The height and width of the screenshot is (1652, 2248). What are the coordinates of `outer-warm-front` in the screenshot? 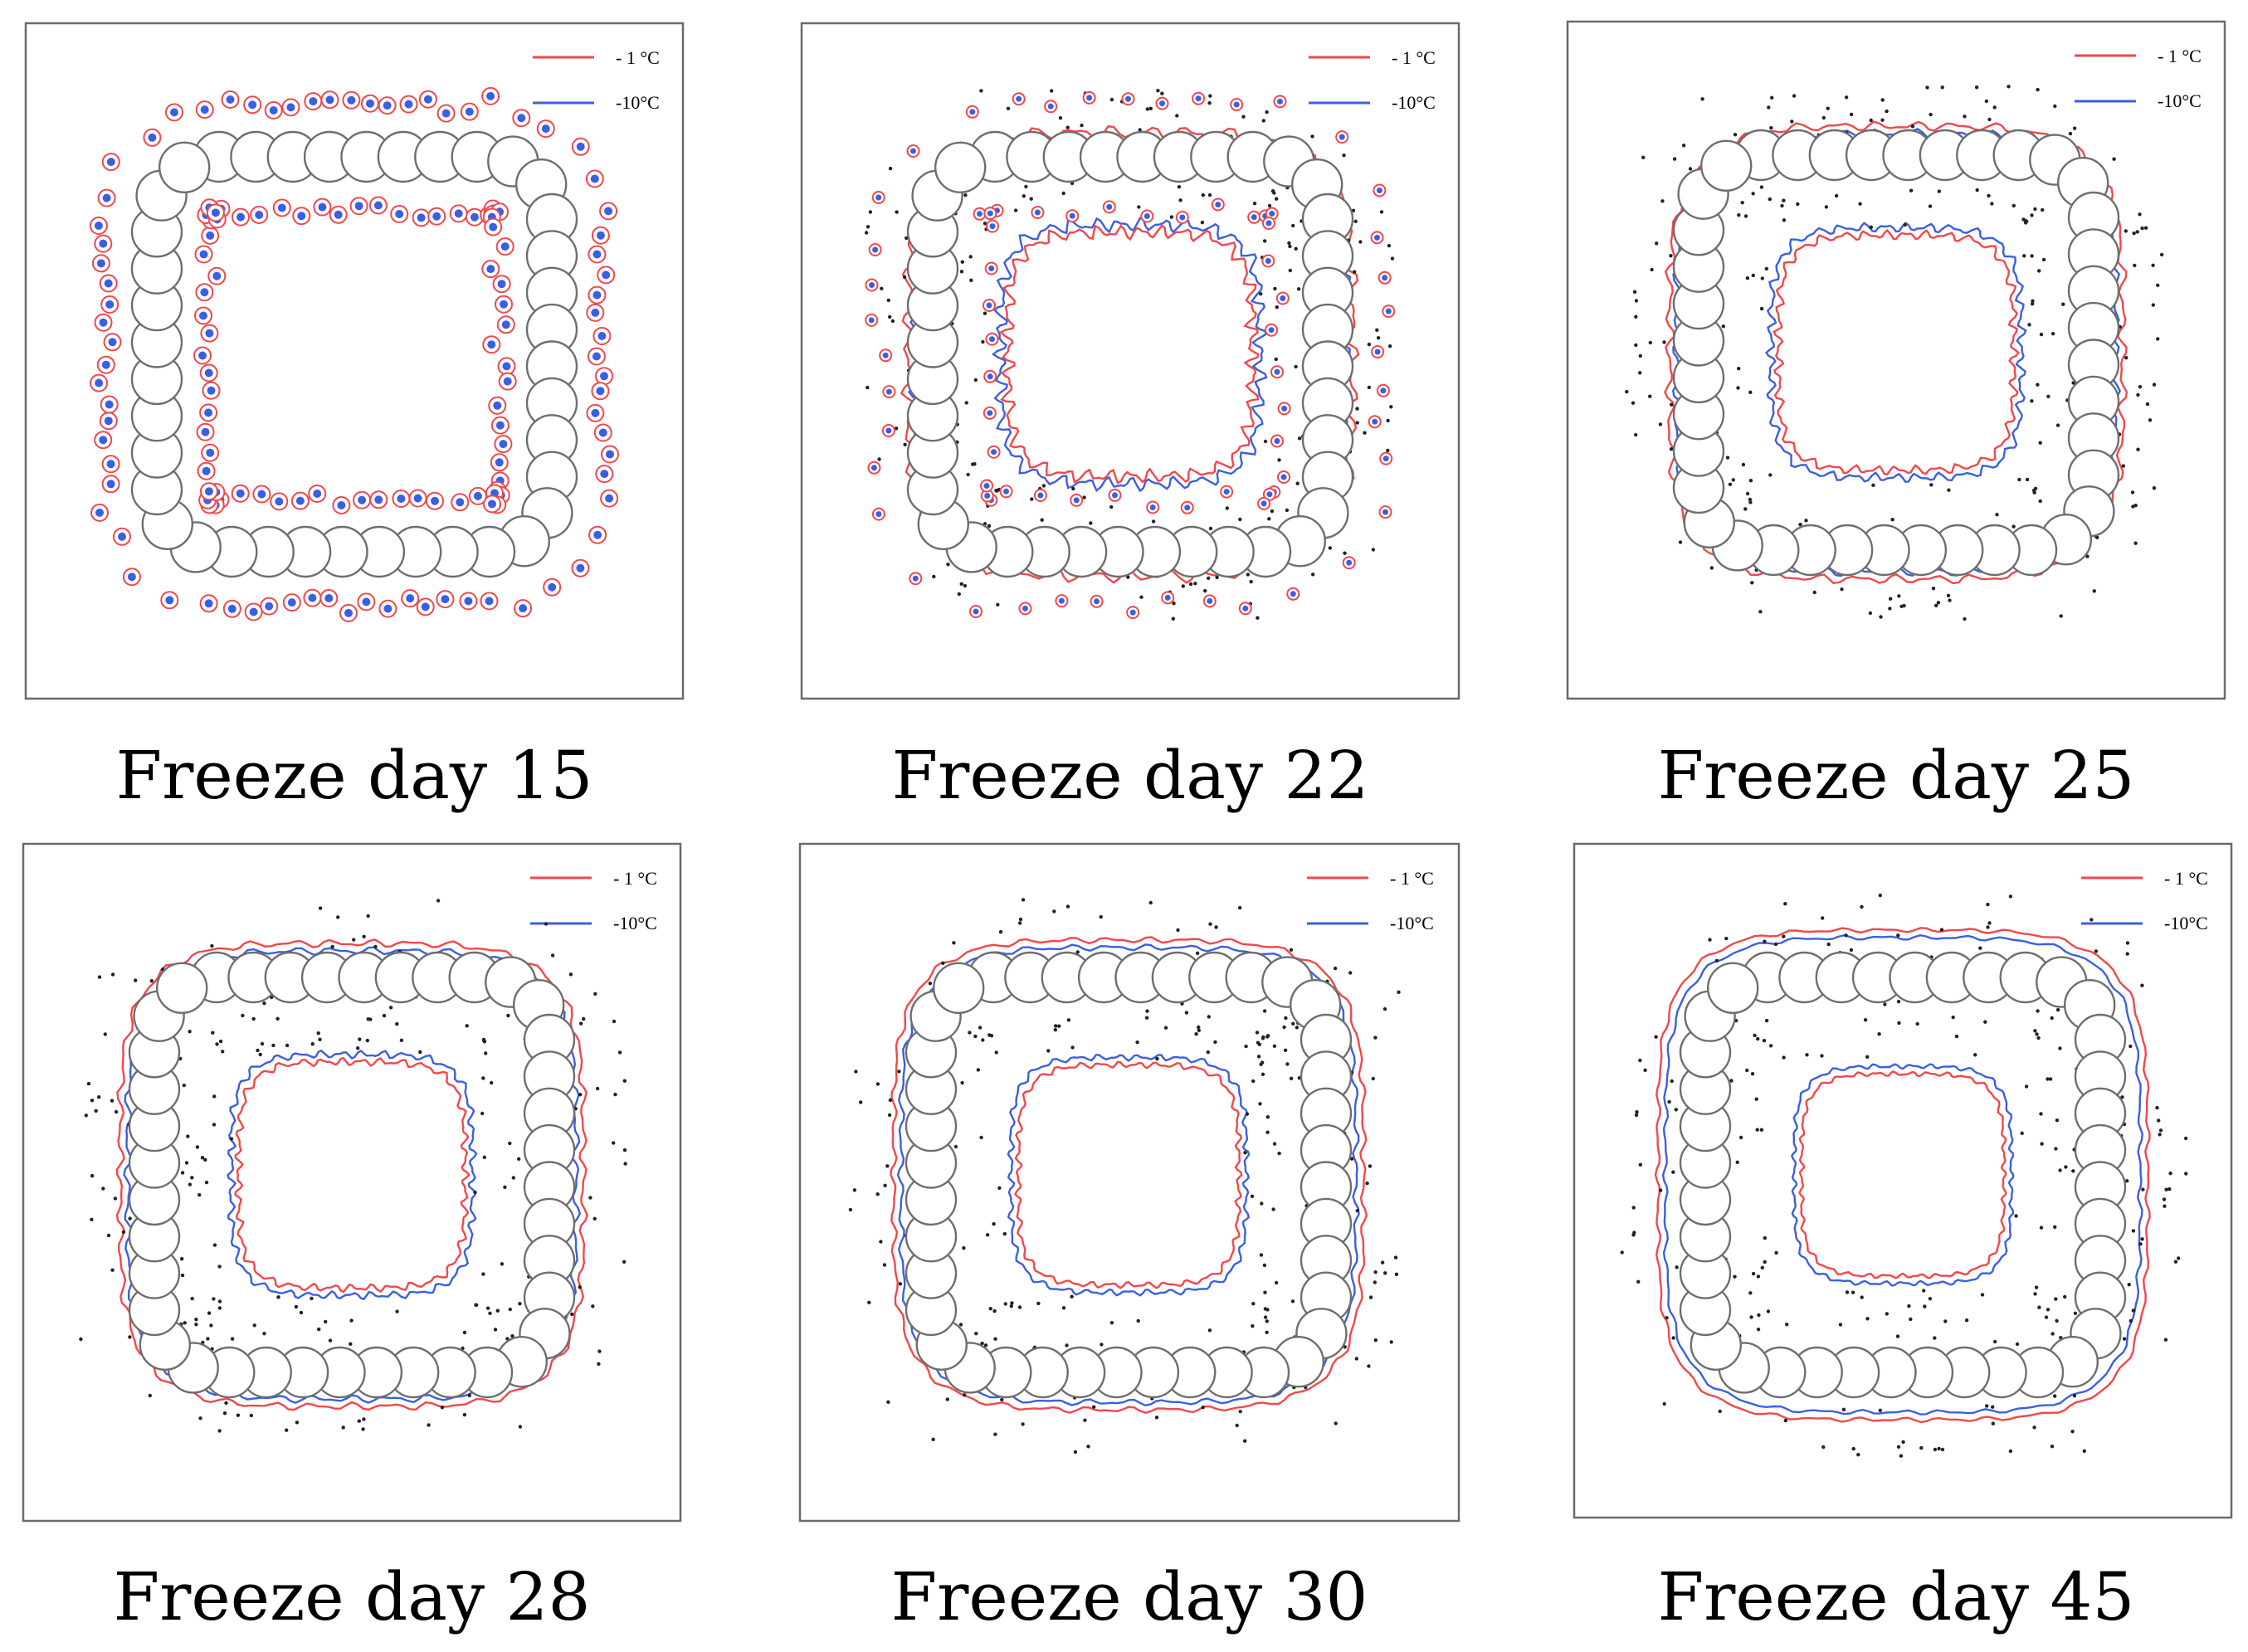 It's located at (351, 1175).